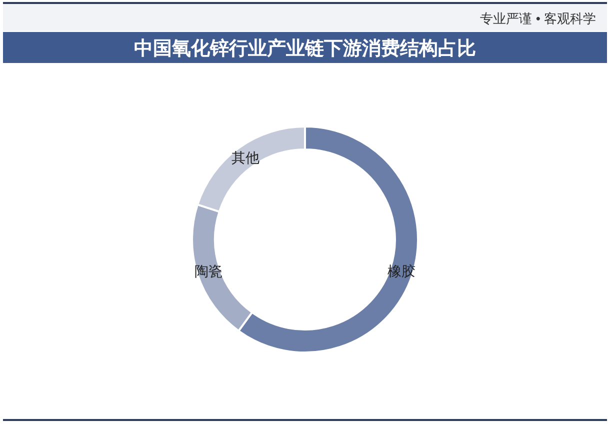 The image size is (610, 425). Describe the element at coordinates (538, 18) in the screenshot. I see `annotation: 专业严谨 • 客观科学` at that location.